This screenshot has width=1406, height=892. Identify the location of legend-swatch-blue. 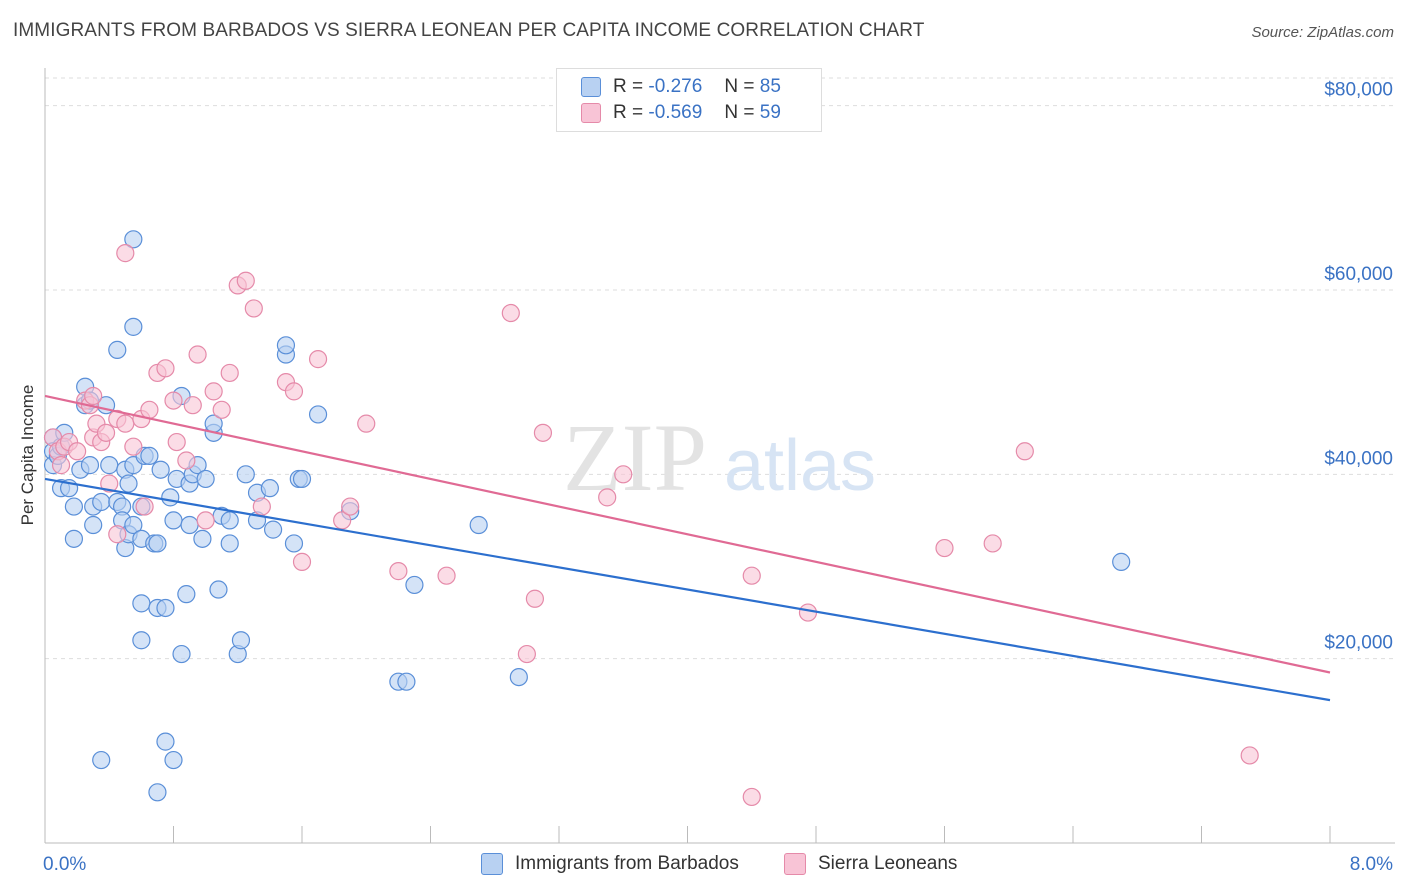
(591, 87).